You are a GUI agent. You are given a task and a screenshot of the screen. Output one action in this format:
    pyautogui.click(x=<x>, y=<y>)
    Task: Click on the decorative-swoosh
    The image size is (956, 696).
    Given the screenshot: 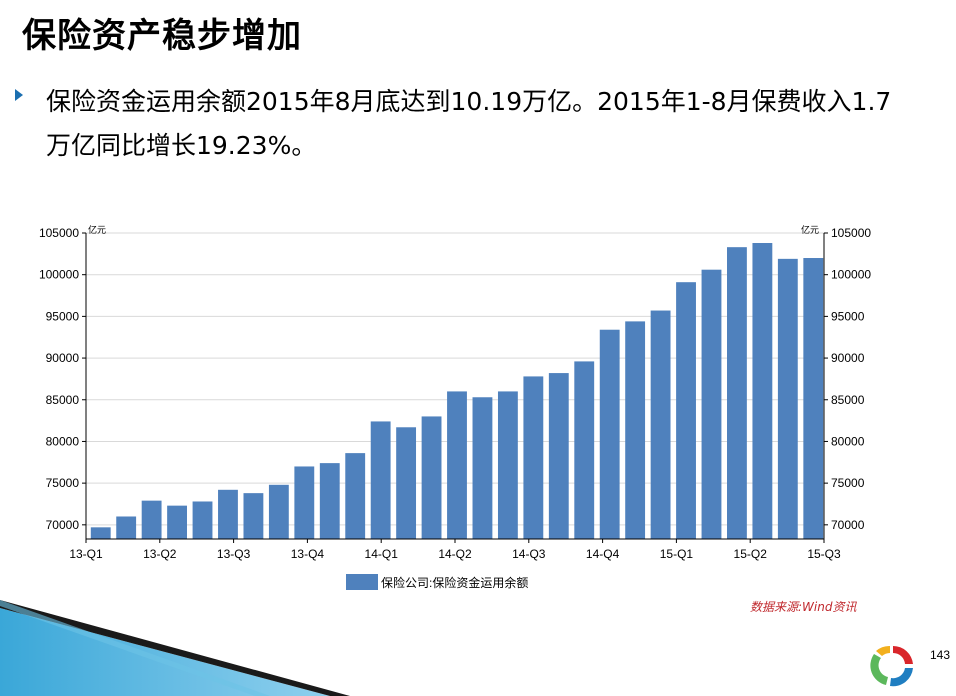 What is the action you would take?
    pyautogui.click(x=175, y=648)
    